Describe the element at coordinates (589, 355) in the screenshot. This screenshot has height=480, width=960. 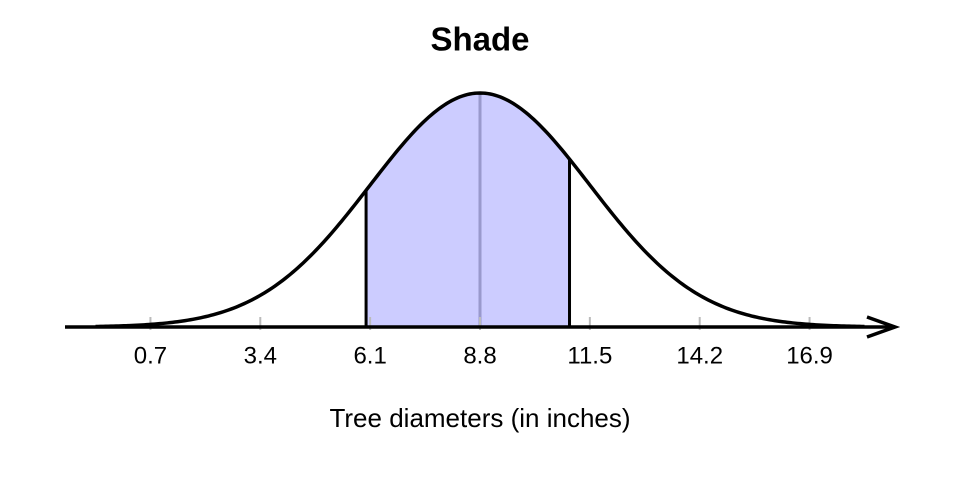
I see `x-tick-label: 11.5` at that location.